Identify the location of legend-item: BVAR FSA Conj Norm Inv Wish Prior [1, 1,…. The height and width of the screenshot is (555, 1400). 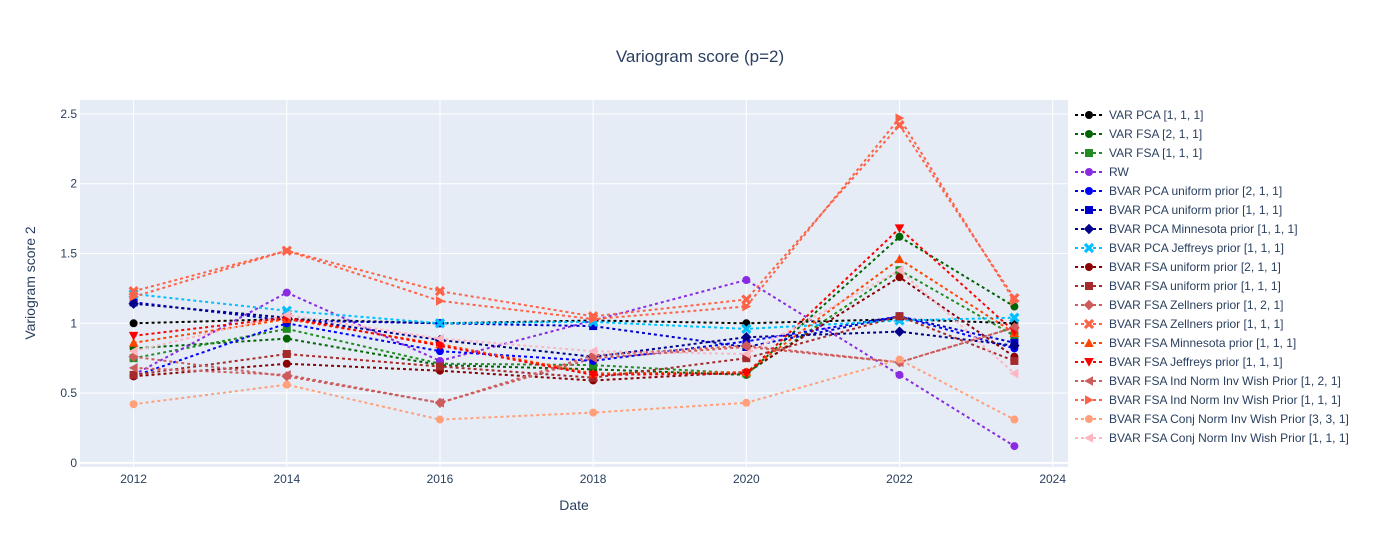
(1212, 438).